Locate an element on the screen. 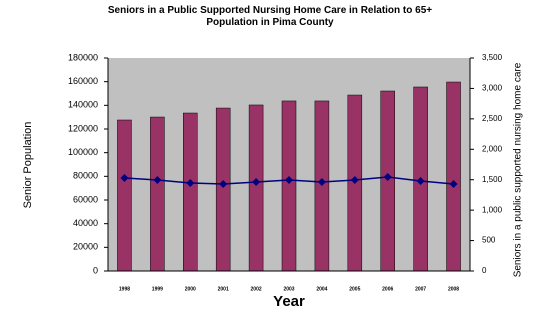 The height and width of the screenshot is (324, 540). y-tick-label: 20000 is located at coordinates (85, 247).